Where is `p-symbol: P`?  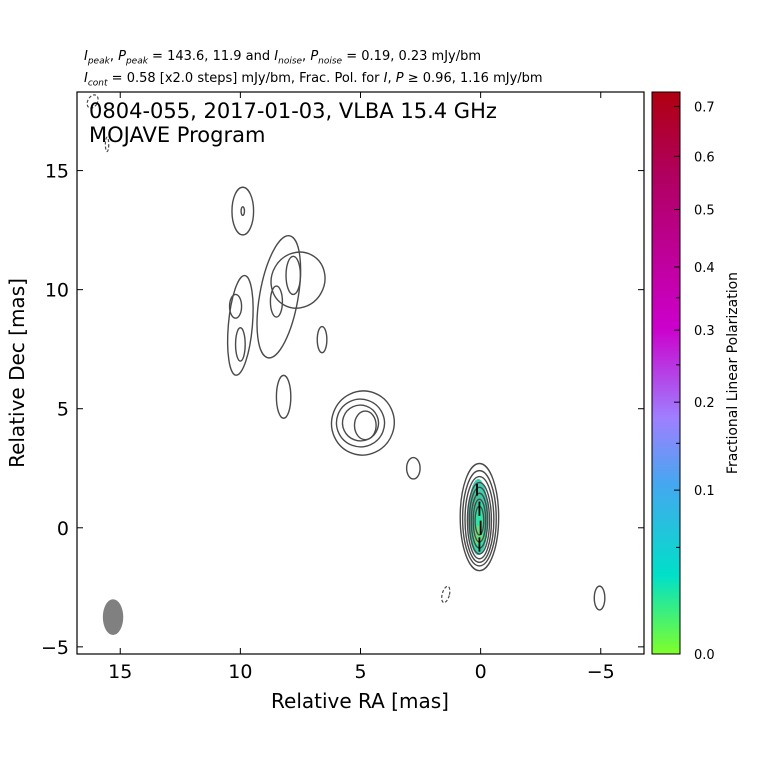
p-symbol: P is located at coordinates (399, 78).